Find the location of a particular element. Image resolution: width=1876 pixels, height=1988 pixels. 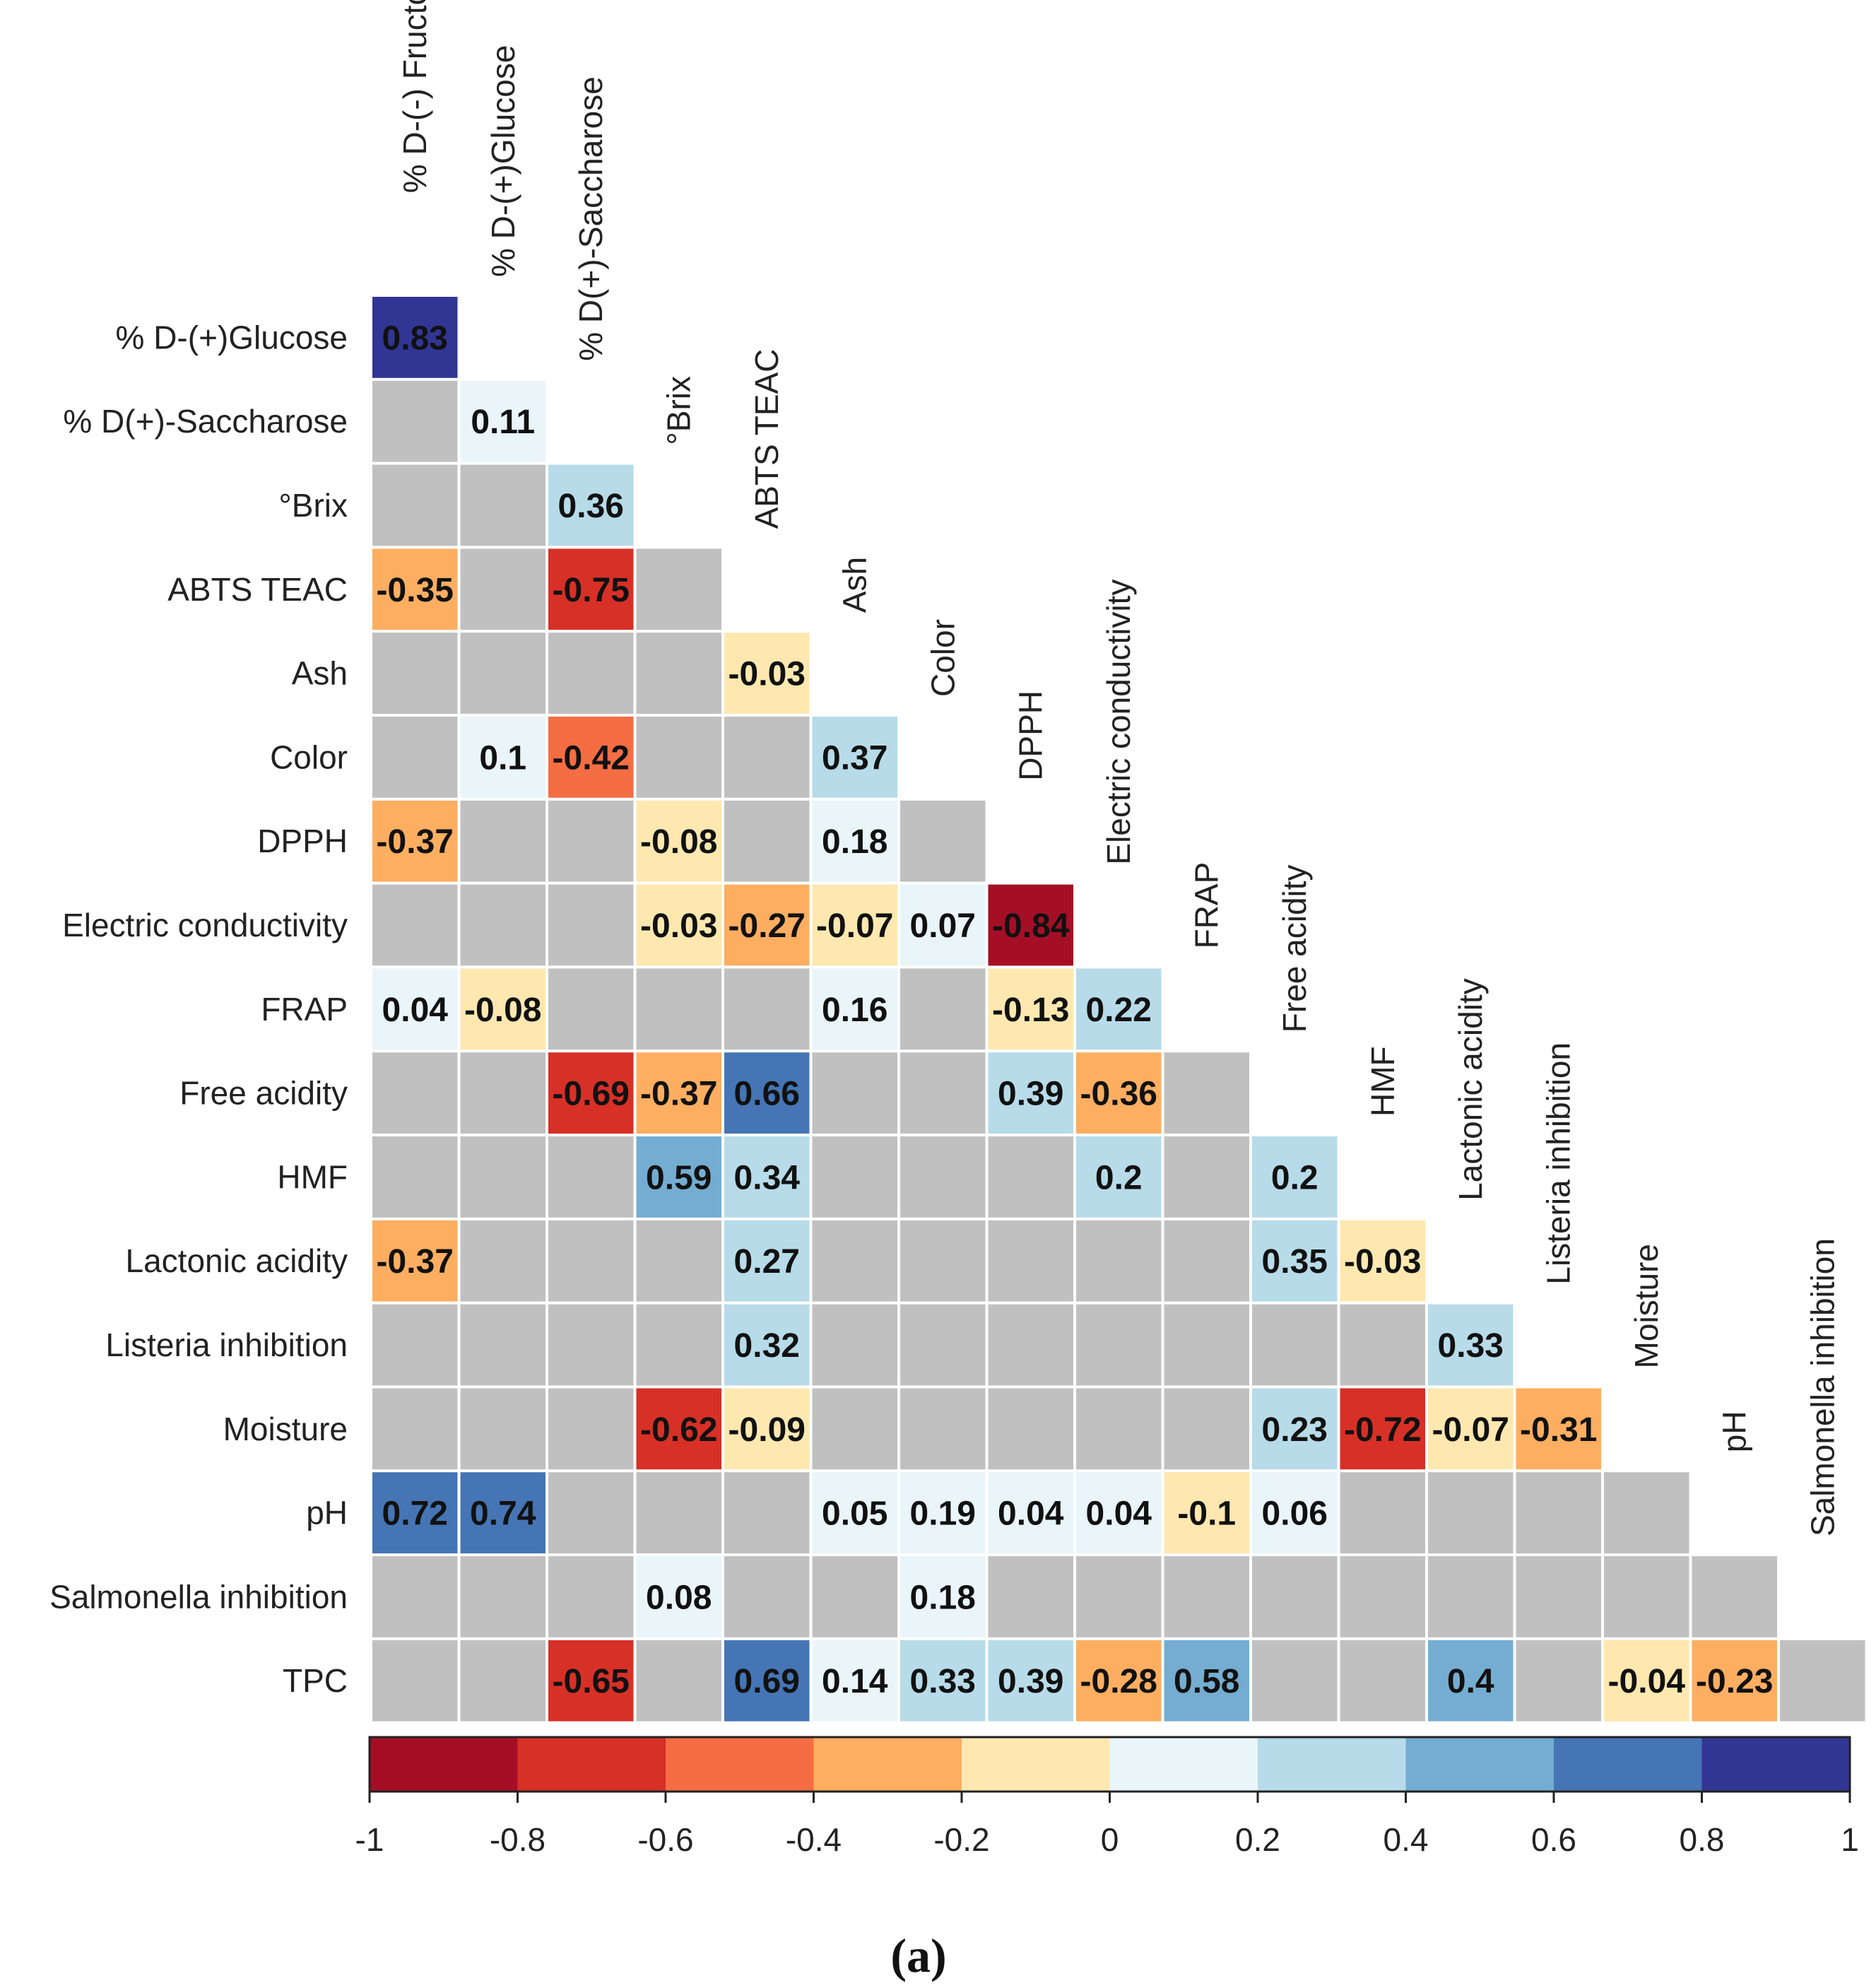

cell-value-label: 0.23 is located at coordinates (1295, 1430).